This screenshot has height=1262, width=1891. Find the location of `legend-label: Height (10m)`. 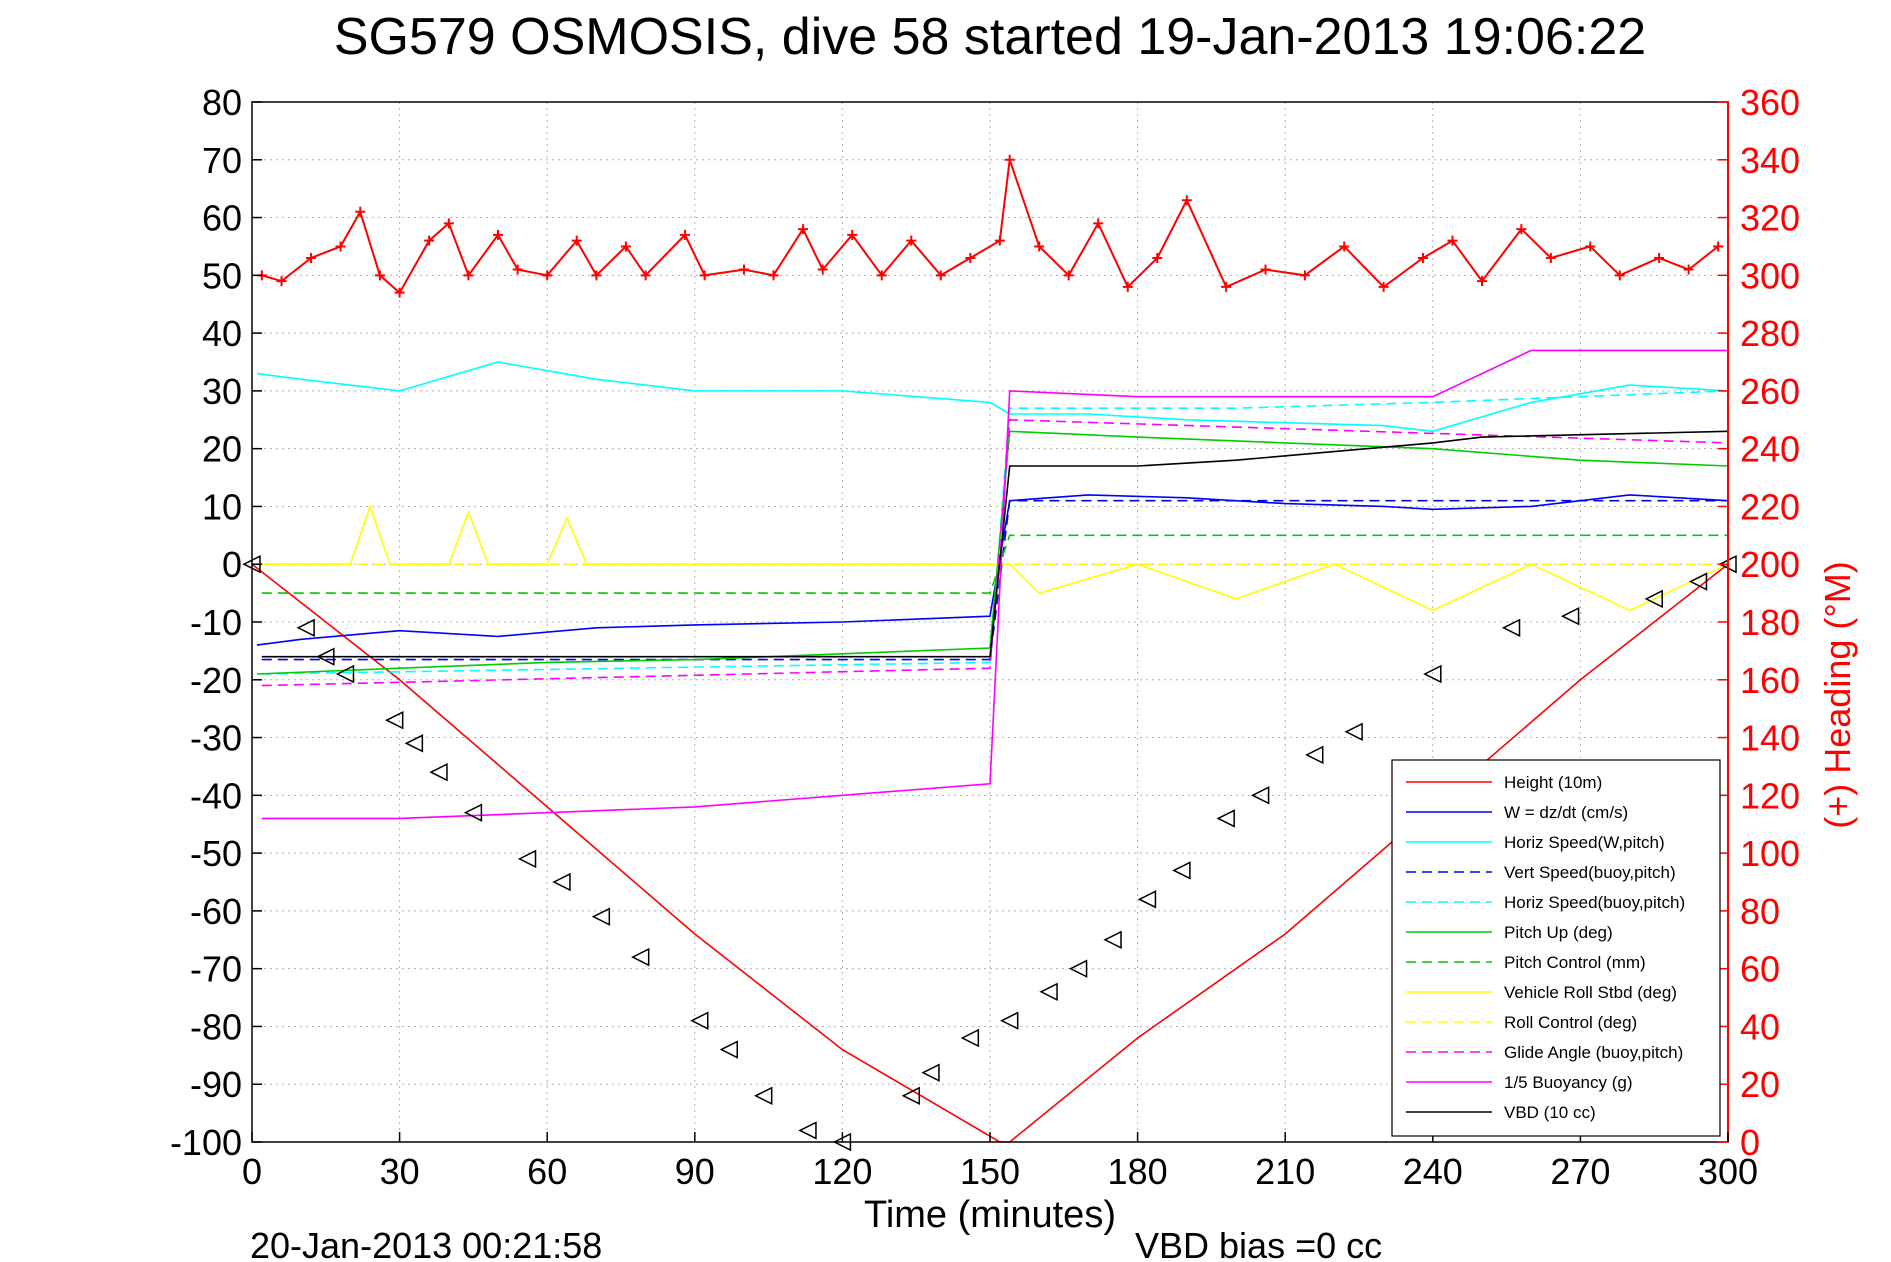

legend-label: Height (10m) is located at coordinates (1553, 782).